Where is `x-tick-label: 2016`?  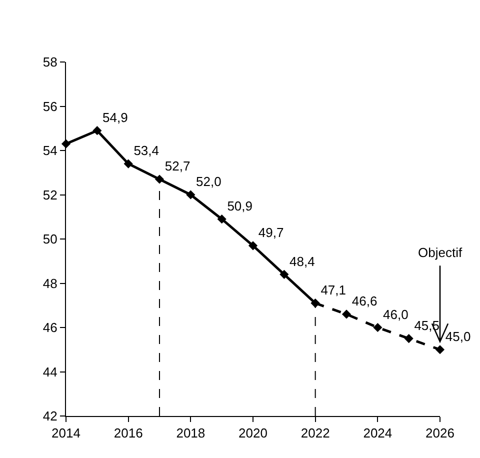
x-tick-label: 2016 is located at coordinates (128, 433).